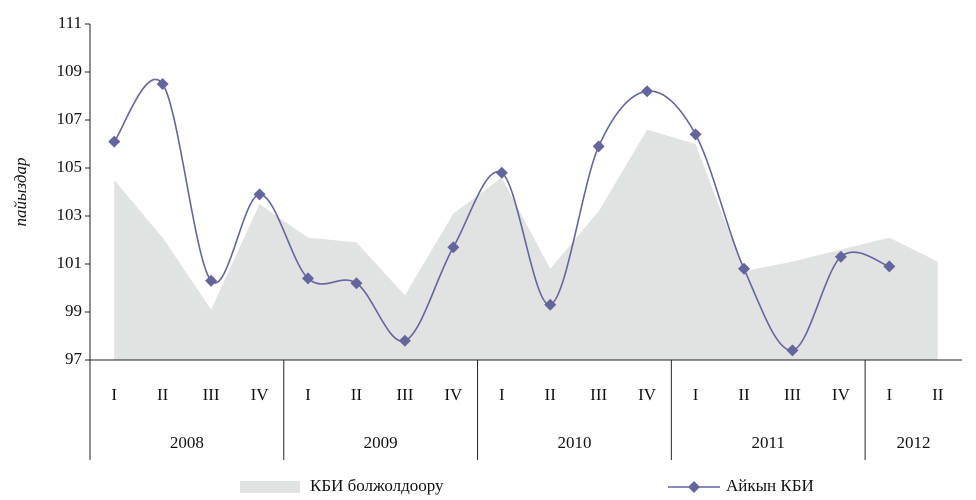 Image resolution: width=976 pixels, height=500 pixels. Describe the element at coordinates (574, 442) in the screenshot. I see `year-label: 2010` at that location.